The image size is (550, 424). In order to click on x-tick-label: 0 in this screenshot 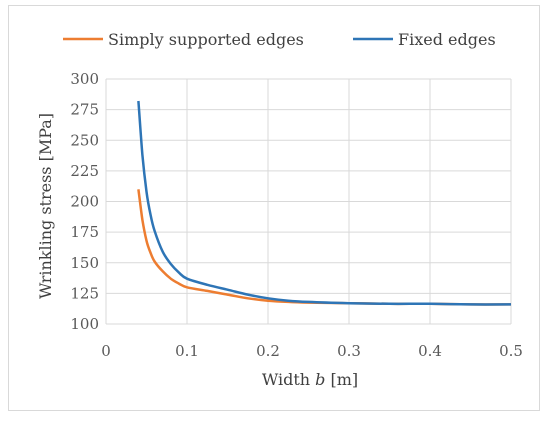, I will do `click(106, 351)`.